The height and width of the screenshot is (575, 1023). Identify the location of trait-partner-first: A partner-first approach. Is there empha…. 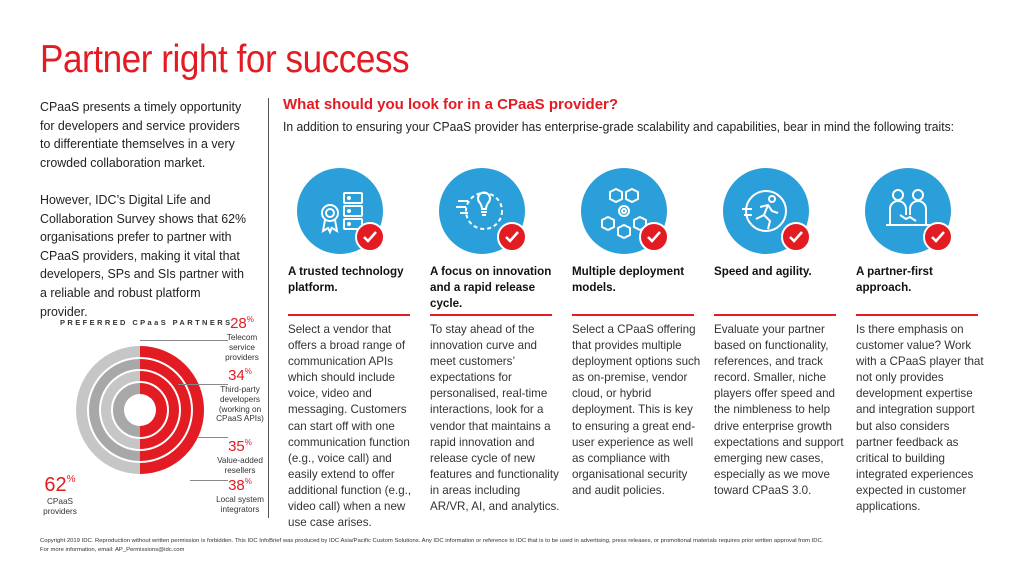
(917, 340).